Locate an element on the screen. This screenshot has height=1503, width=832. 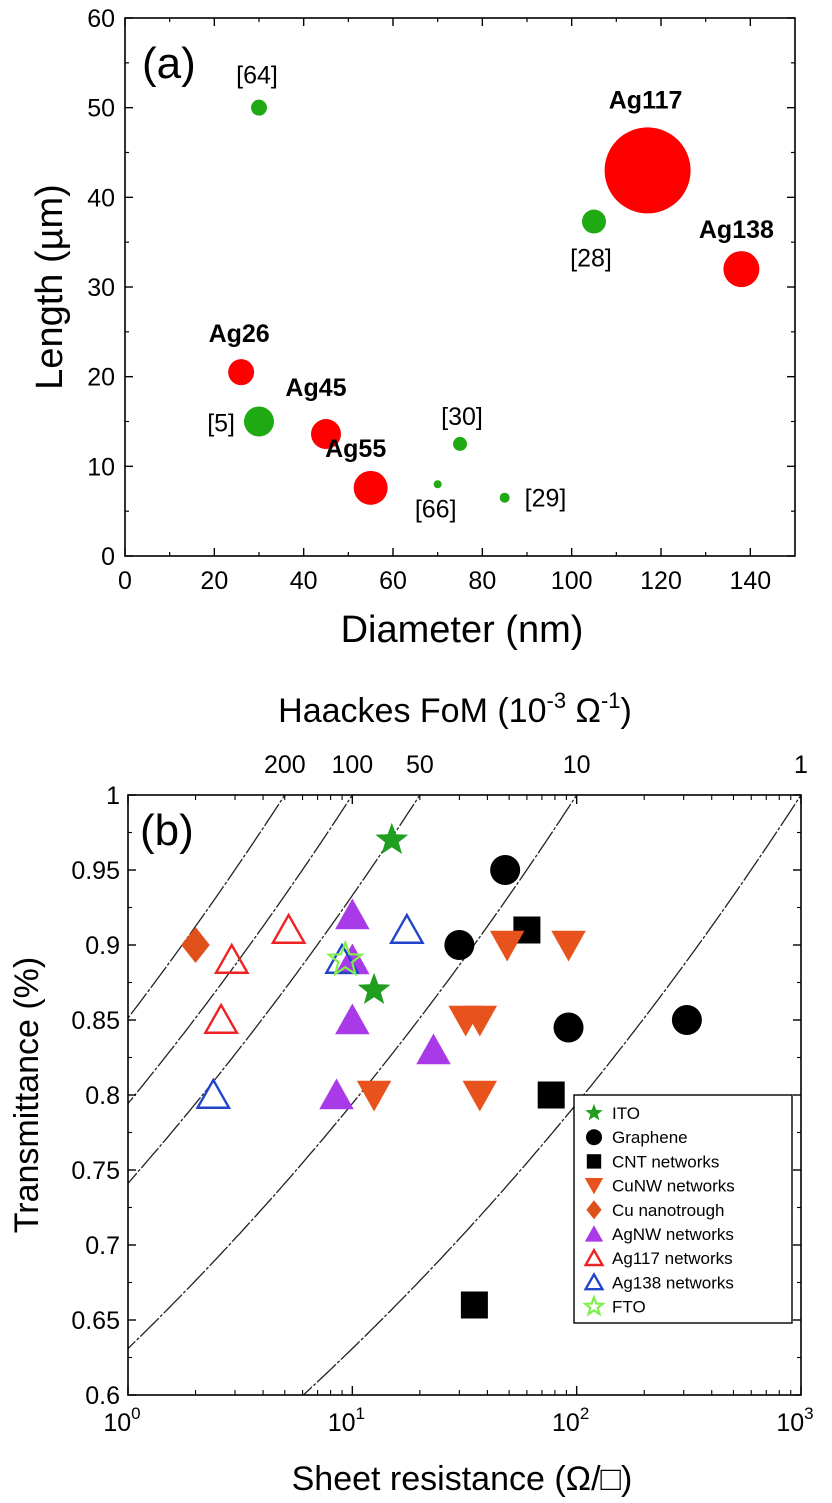
legend-marker-fto is located at coordinates (594, 1305).